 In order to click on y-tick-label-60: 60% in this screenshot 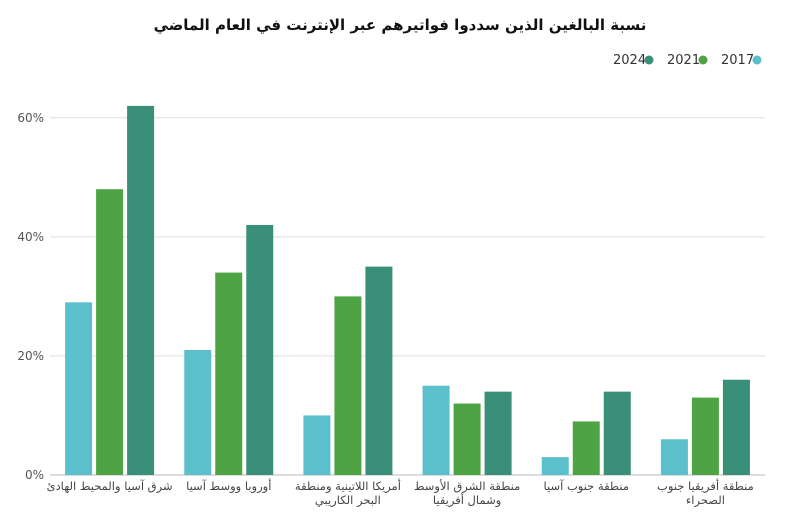, I will do `click(30, 118)`.